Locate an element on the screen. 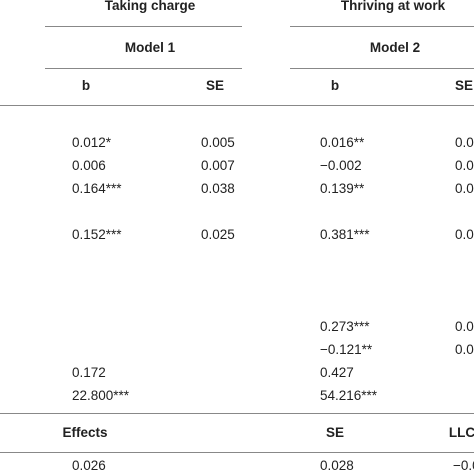 Image resolution: width=474 pixels, height=474 pixels. cell: 0.427 is located at coordinates (337, 372).